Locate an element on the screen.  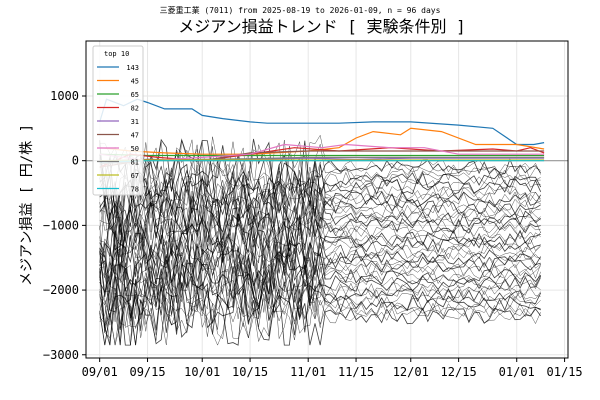
x-tick-label: 01/15 is located at coordinates (565, 372).